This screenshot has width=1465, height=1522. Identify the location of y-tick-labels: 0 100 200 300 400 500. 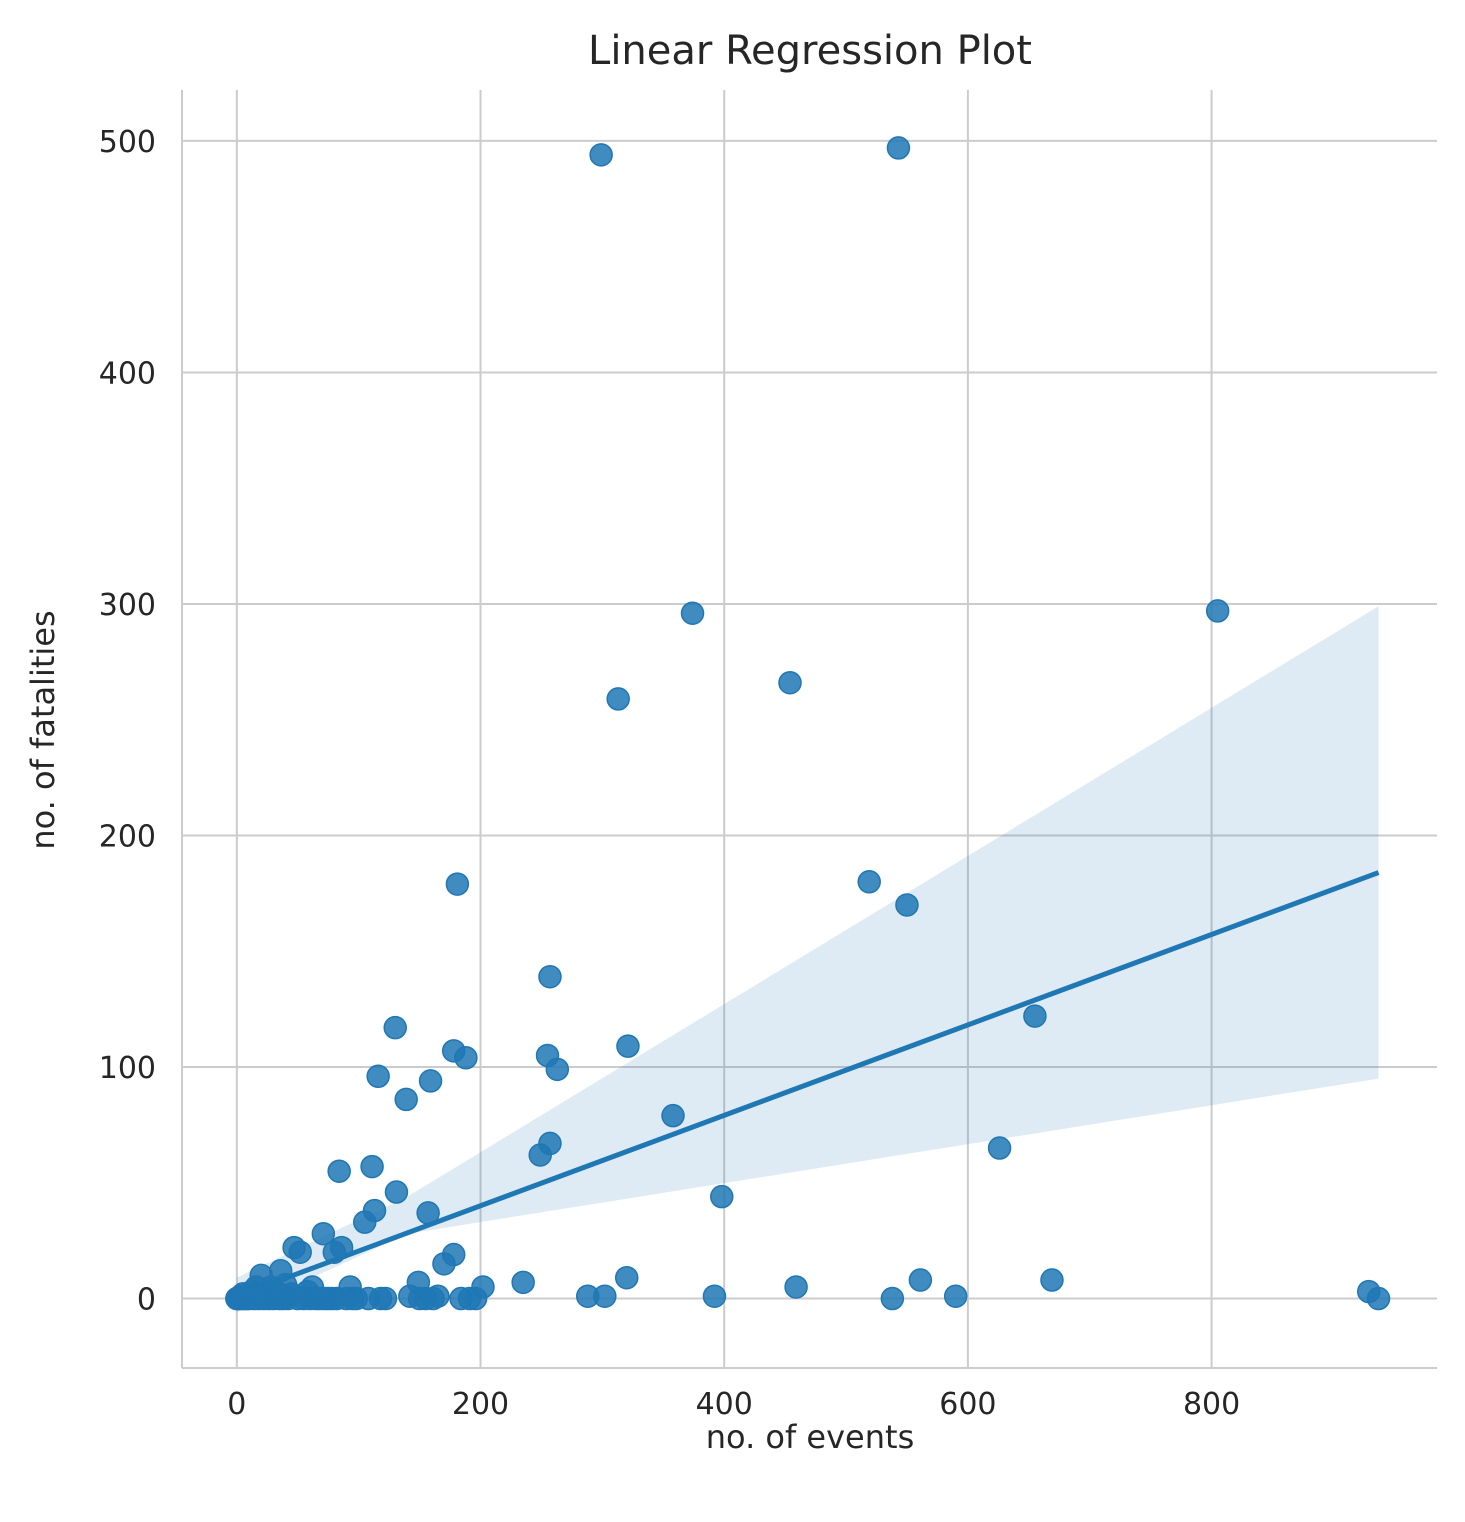
(127, 721).